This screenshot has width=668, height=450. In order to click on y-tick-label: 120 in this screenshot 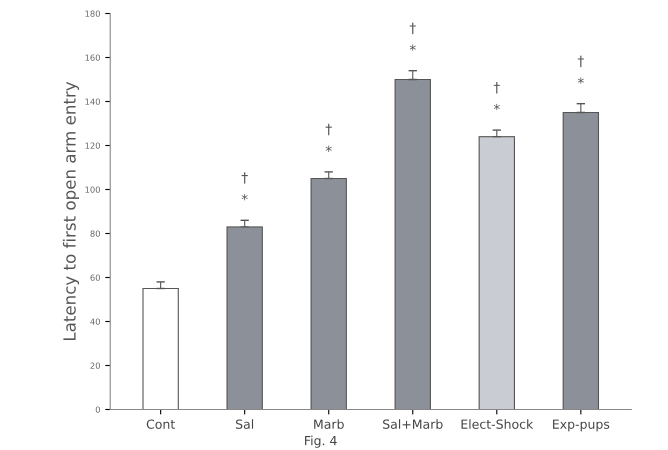, I will do `click(93, 145)`.